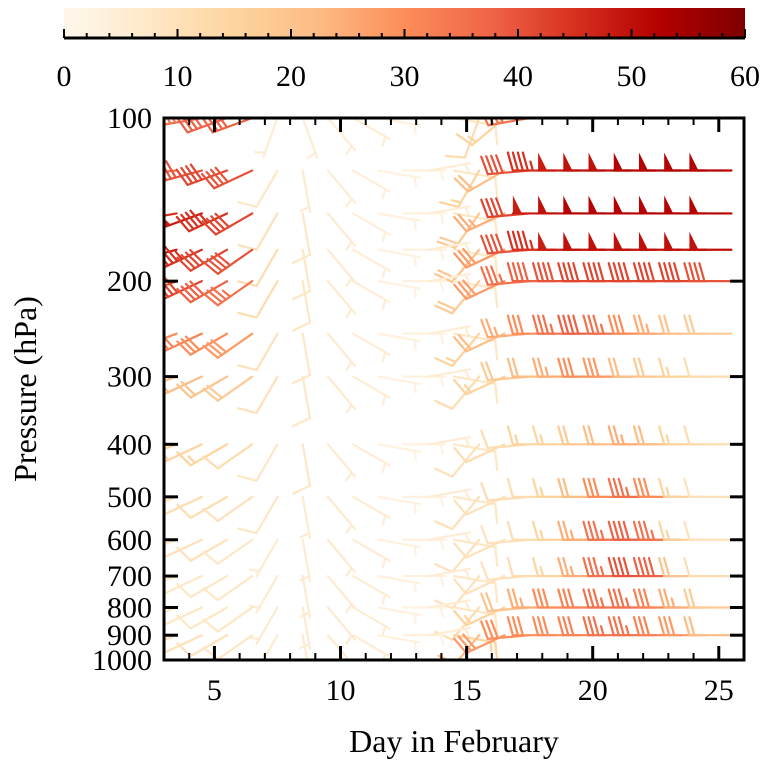  What do you see at coordinates (593, 690) in the screenshot?
I see `x-tick-label: 20` at bounding box center [593, 690].